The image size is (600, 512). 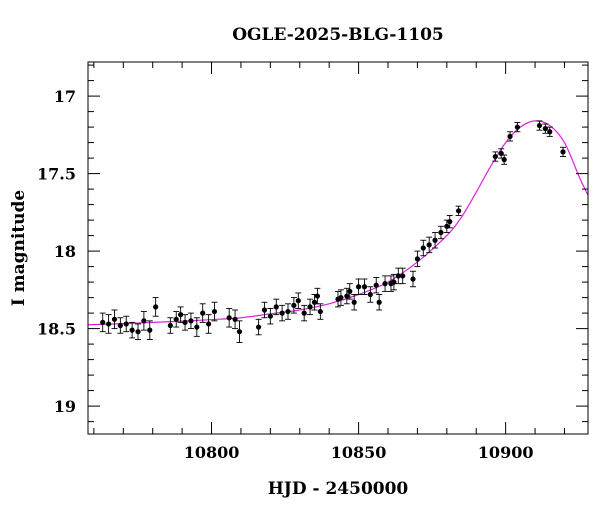 What do you see at coordinates (56, 174) in the screenshot?
I see `y-tick-label: 17.5` at bounding box center [56, 174].